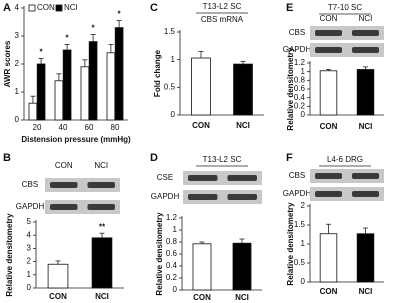 The height and width of the screenshot is (303, 400). I want to click on y-tick-label: 0.6, so click(300, 88).